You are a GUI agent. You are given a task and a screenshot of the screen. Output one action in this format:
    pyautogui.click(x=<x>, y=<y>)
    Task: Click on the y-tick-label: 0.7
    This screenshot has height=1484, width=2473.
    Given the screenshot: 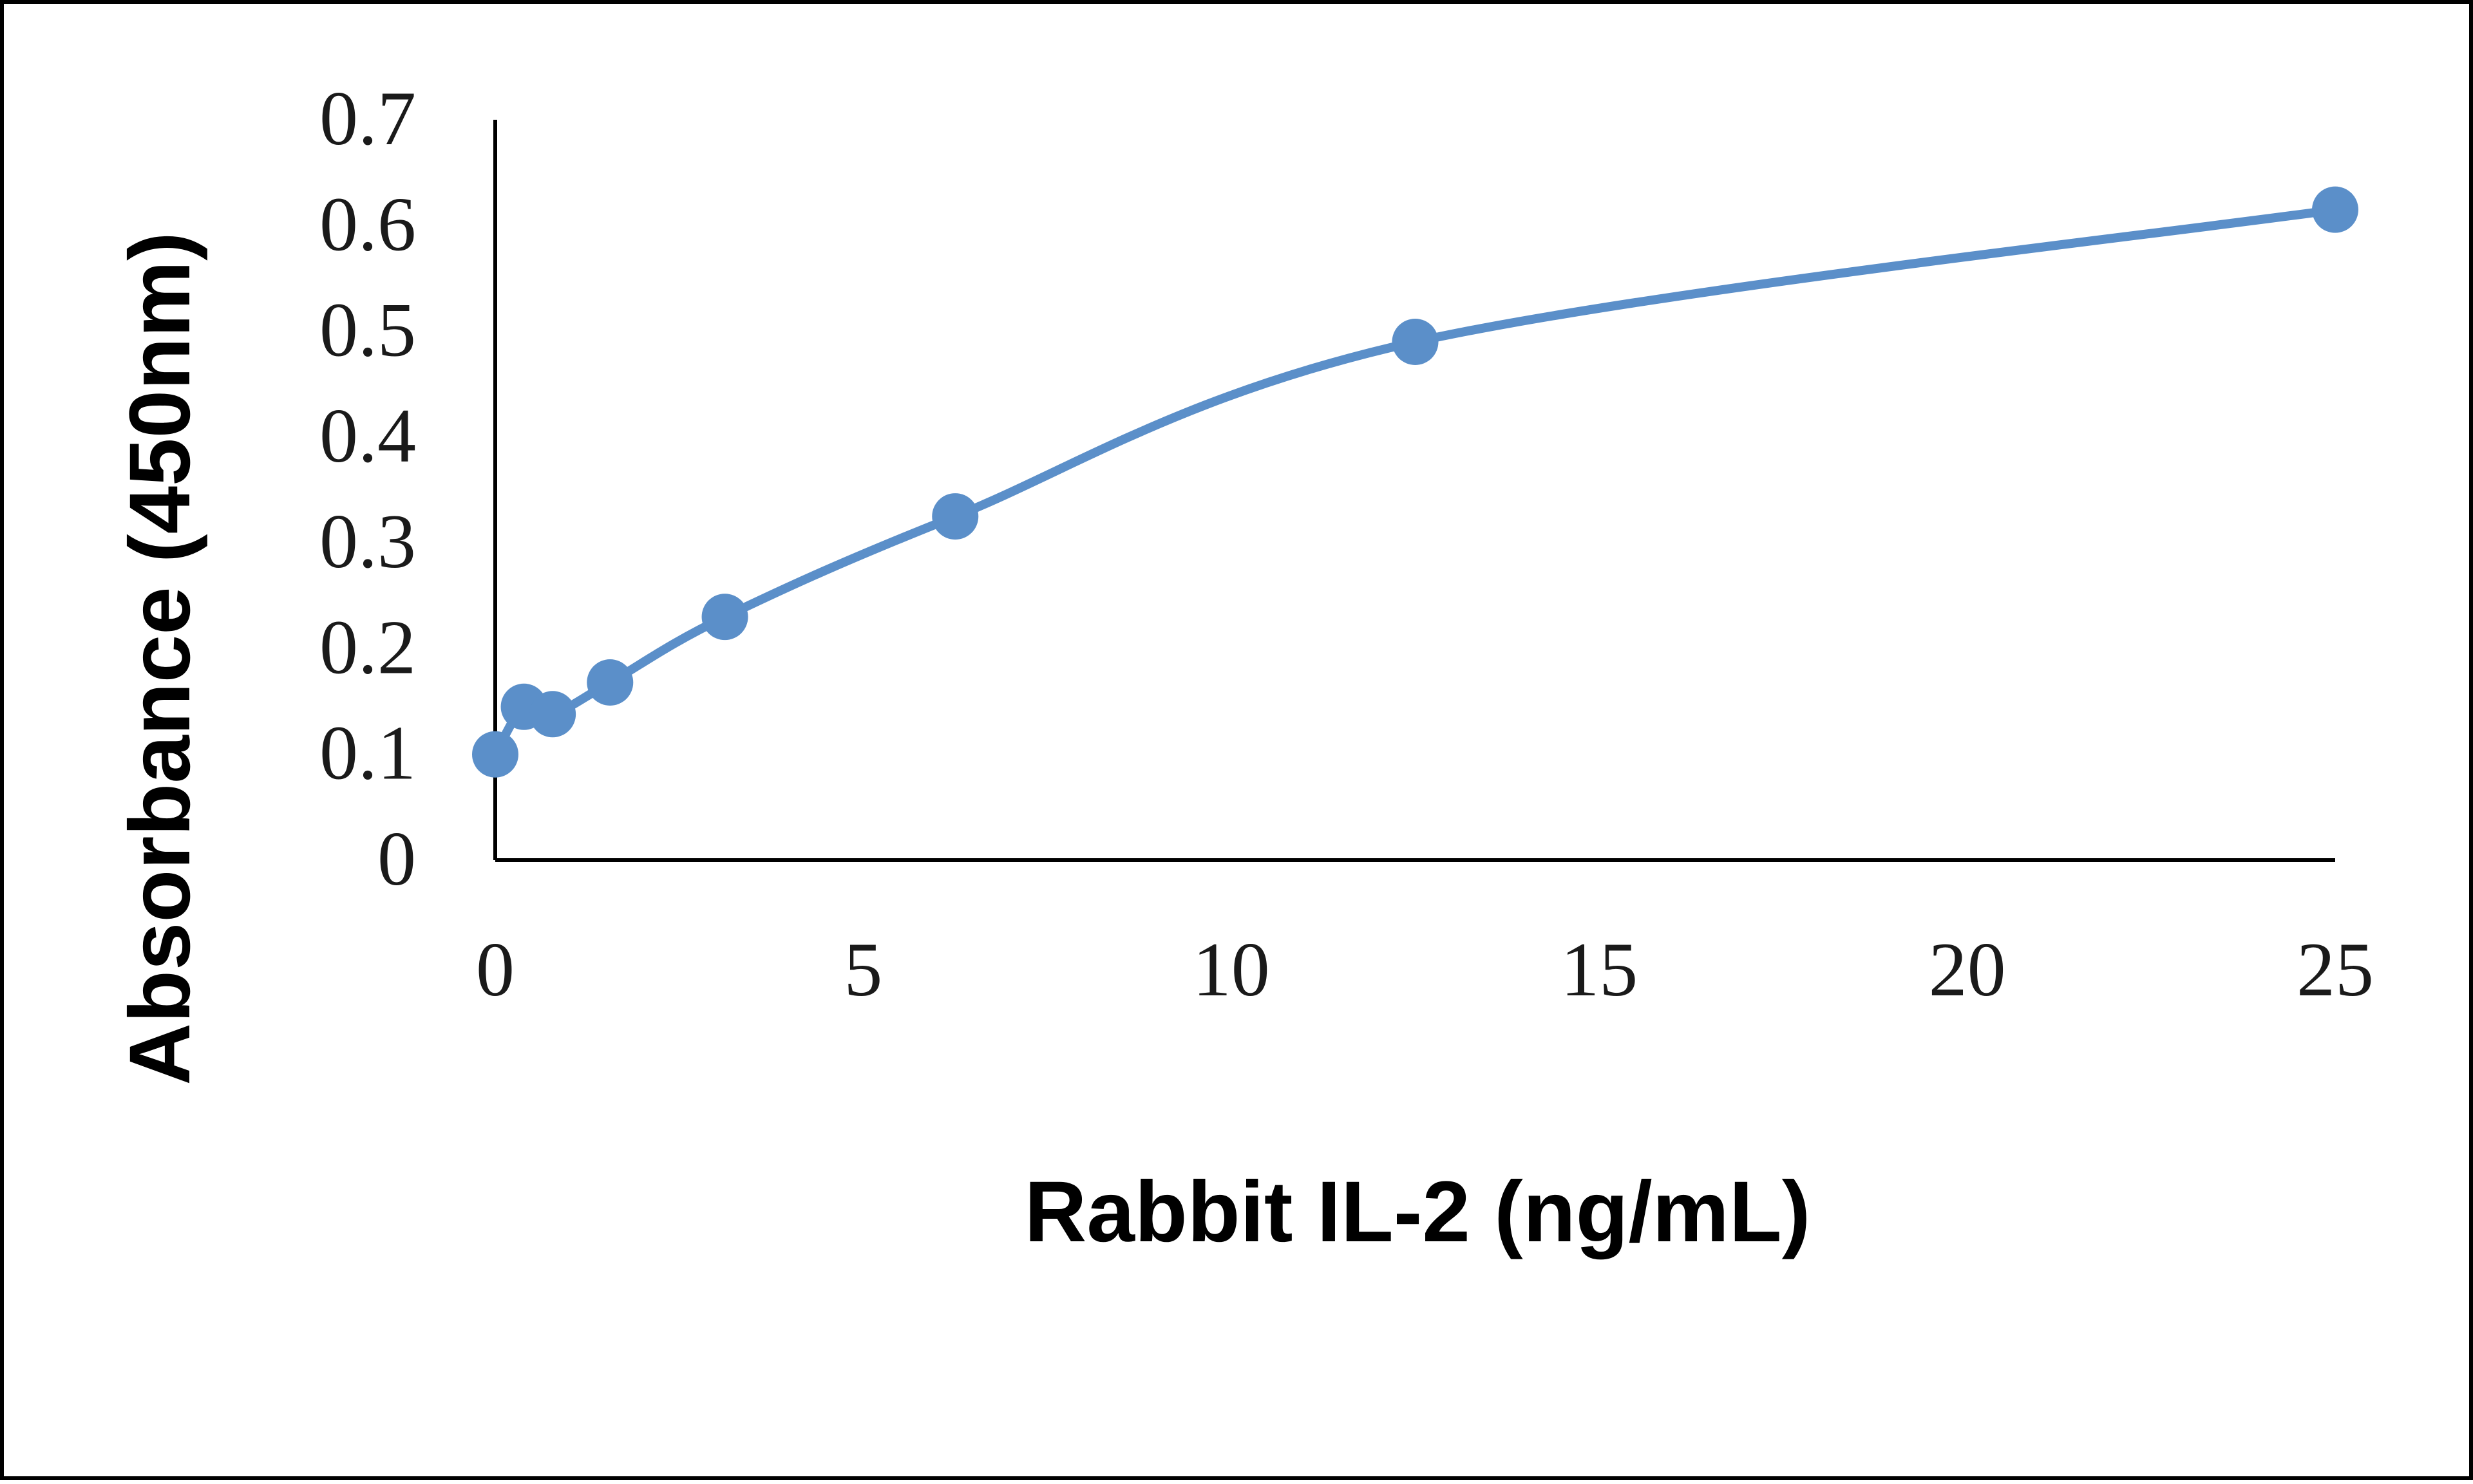 What is the action you would take?
    pyautogui.click(x=368, y=118)
    